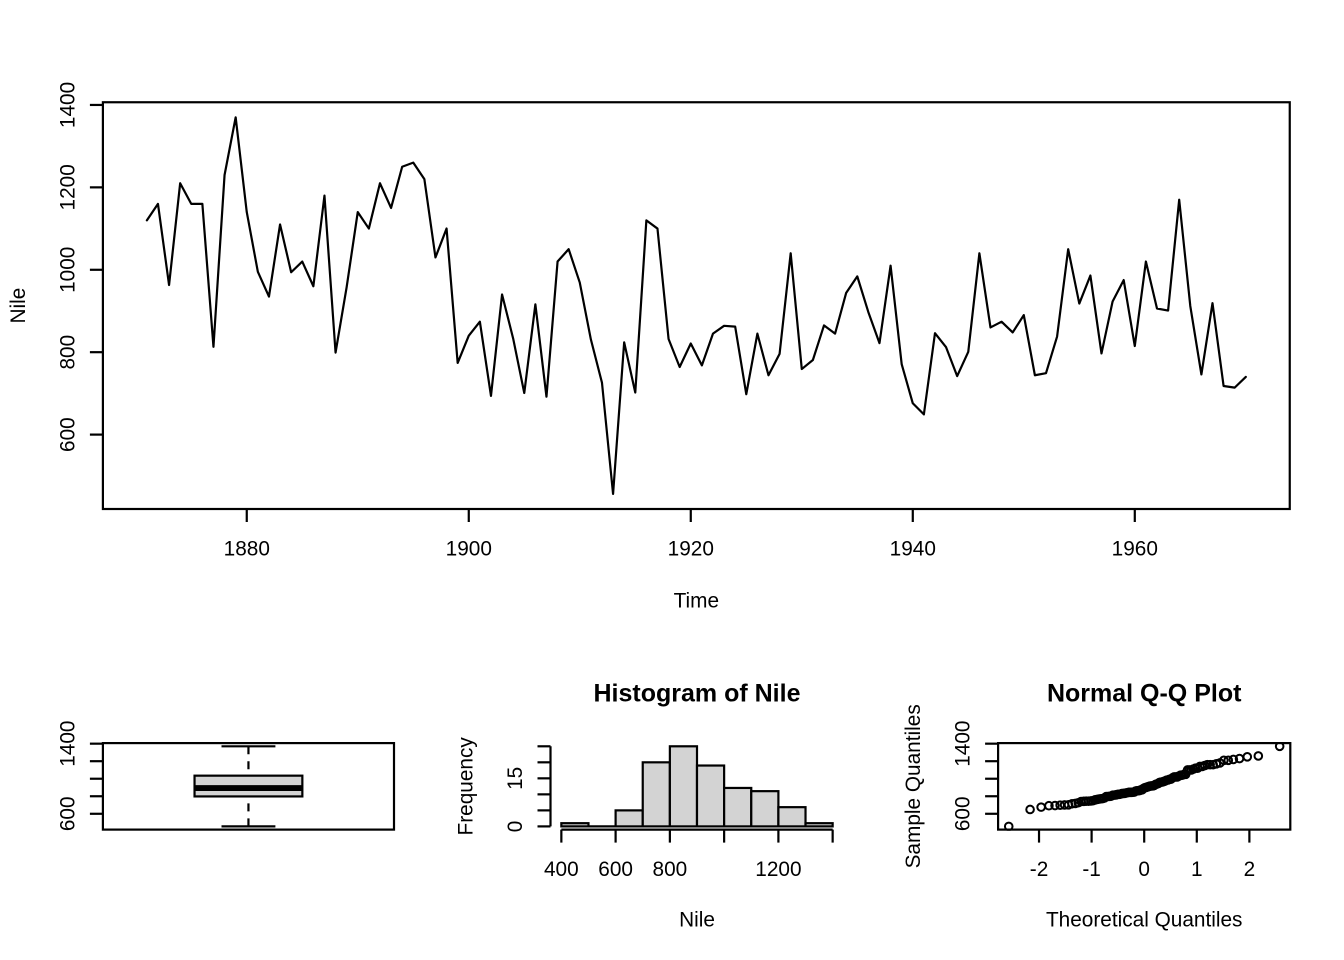  I want to click on svg-text: -2, so click(1039, 869).